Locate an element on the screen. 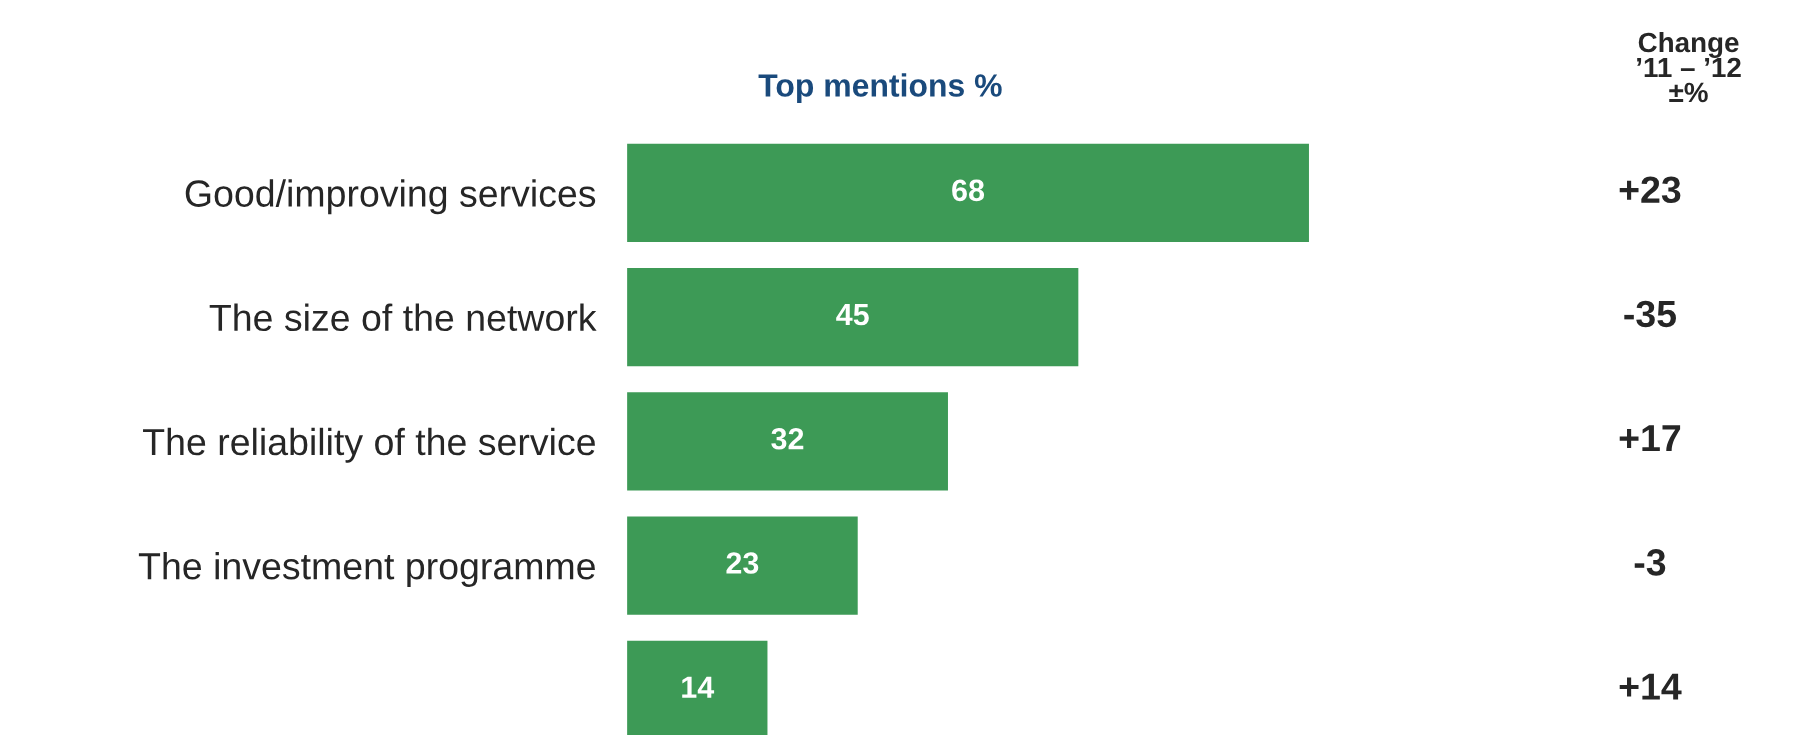 This screenshot has width=1804, height=735. data-label: 68 is located at coordinates (968, 190).